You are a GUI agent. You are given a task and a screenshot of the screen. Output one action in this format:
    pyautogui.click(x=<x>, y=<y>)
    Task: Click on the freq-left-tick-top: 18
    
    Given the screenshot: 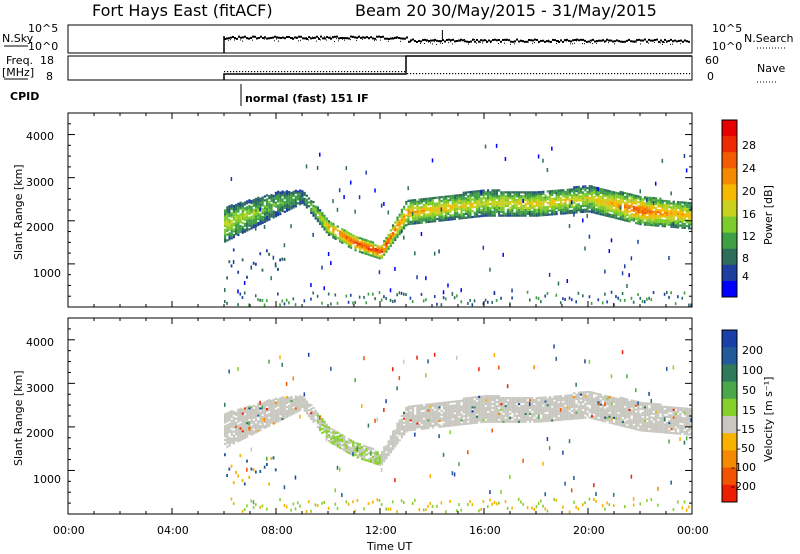 What is the action you would take?
    pyautogui.click(x=47, y=60)
    